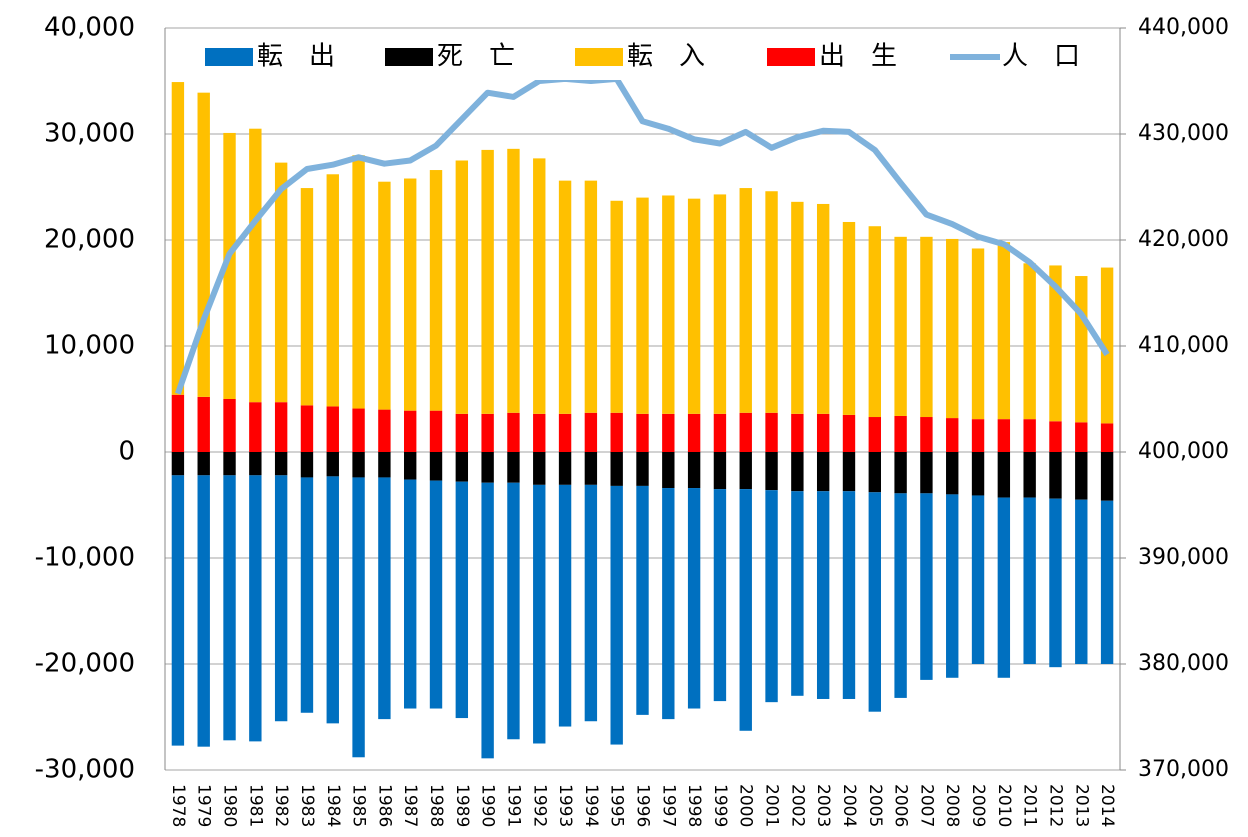 The width and height of the screenshot is (1248, 837). Describe the element at coordinates (89, 134) in the screenshot. I see `y-tick-label: 30,000` at that location.